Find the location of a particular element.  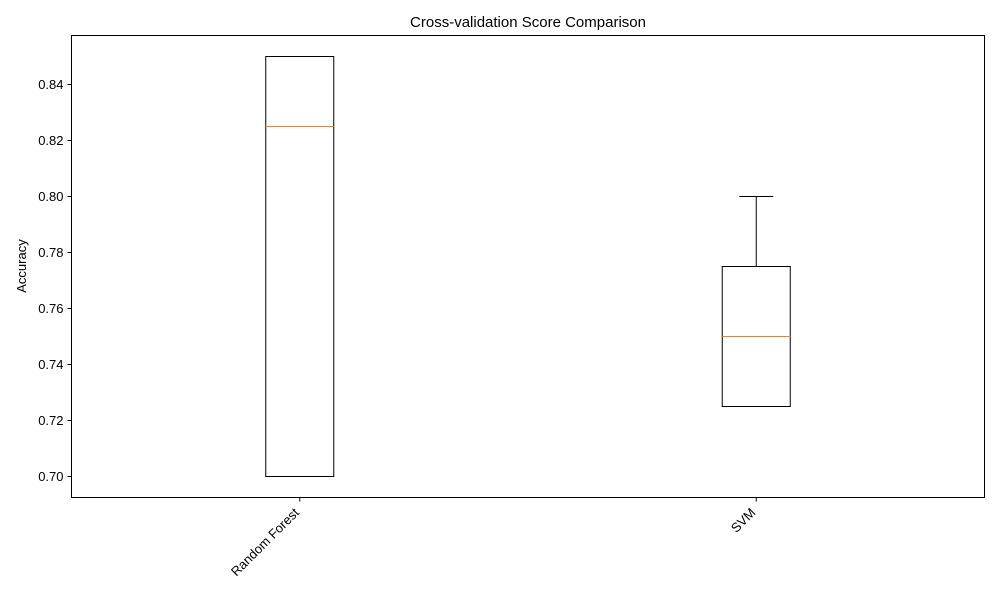

y-tick-label: 0.80 is located at coordinates (50, 196).